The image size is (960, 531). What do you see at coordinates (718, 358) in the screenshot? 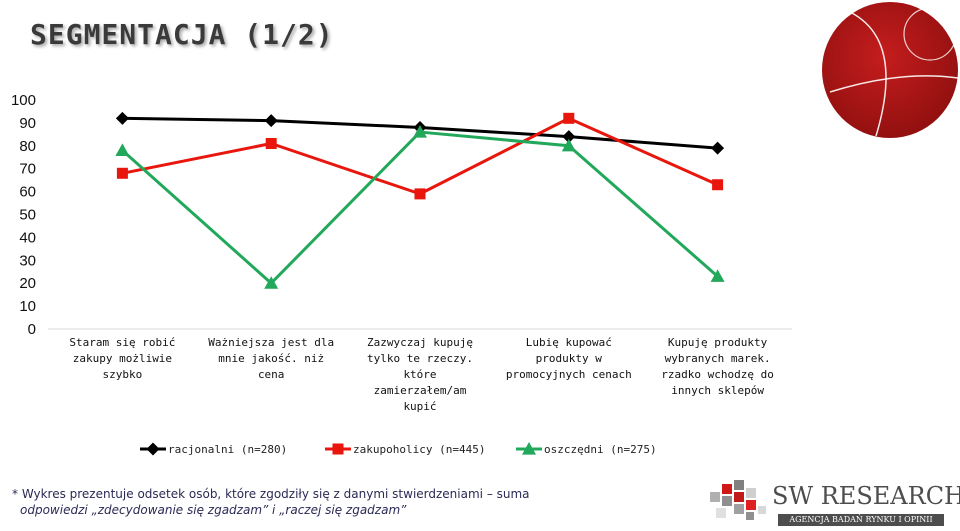
I see `category-label-line: wybranych marek.` at bounding box center [718, 358].